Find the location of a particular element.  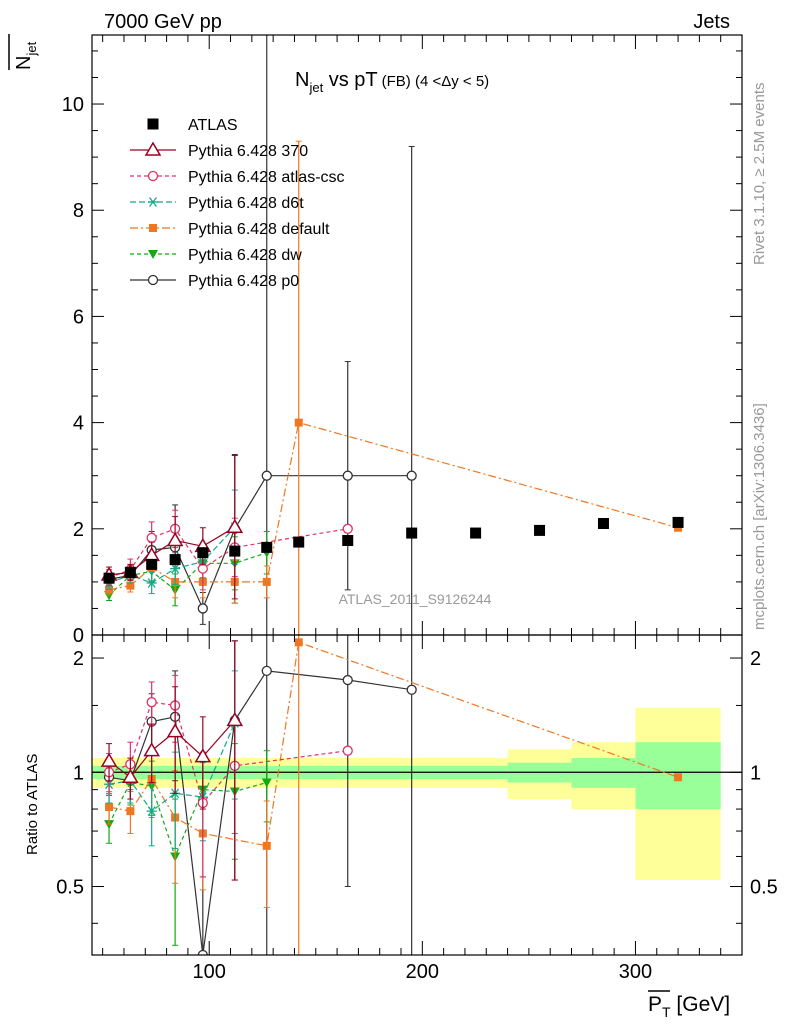

legend-label: Pythia 6.428 p0 is located at coordinates (243, 281).